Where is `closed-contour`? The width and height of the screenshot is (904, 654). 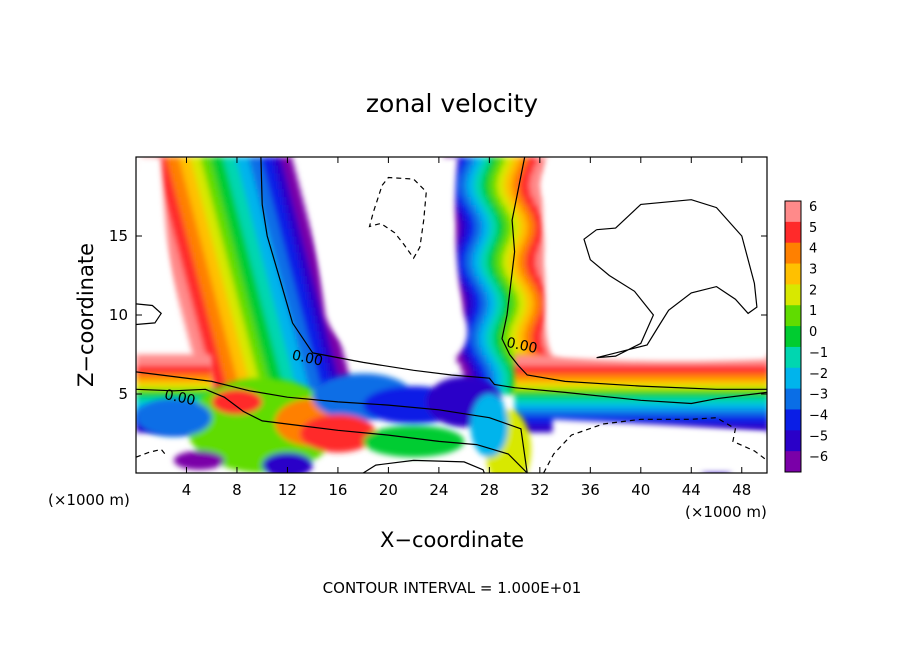
closed-contour is located at coordinates (423, 466).